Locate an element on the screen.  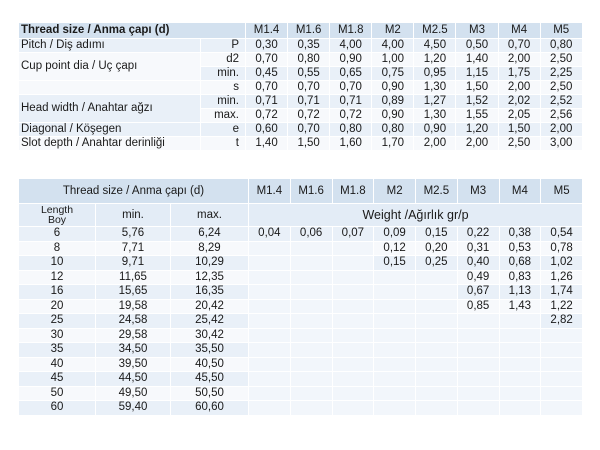
max-cell: 12,35 is located at coordinates (209, 277).